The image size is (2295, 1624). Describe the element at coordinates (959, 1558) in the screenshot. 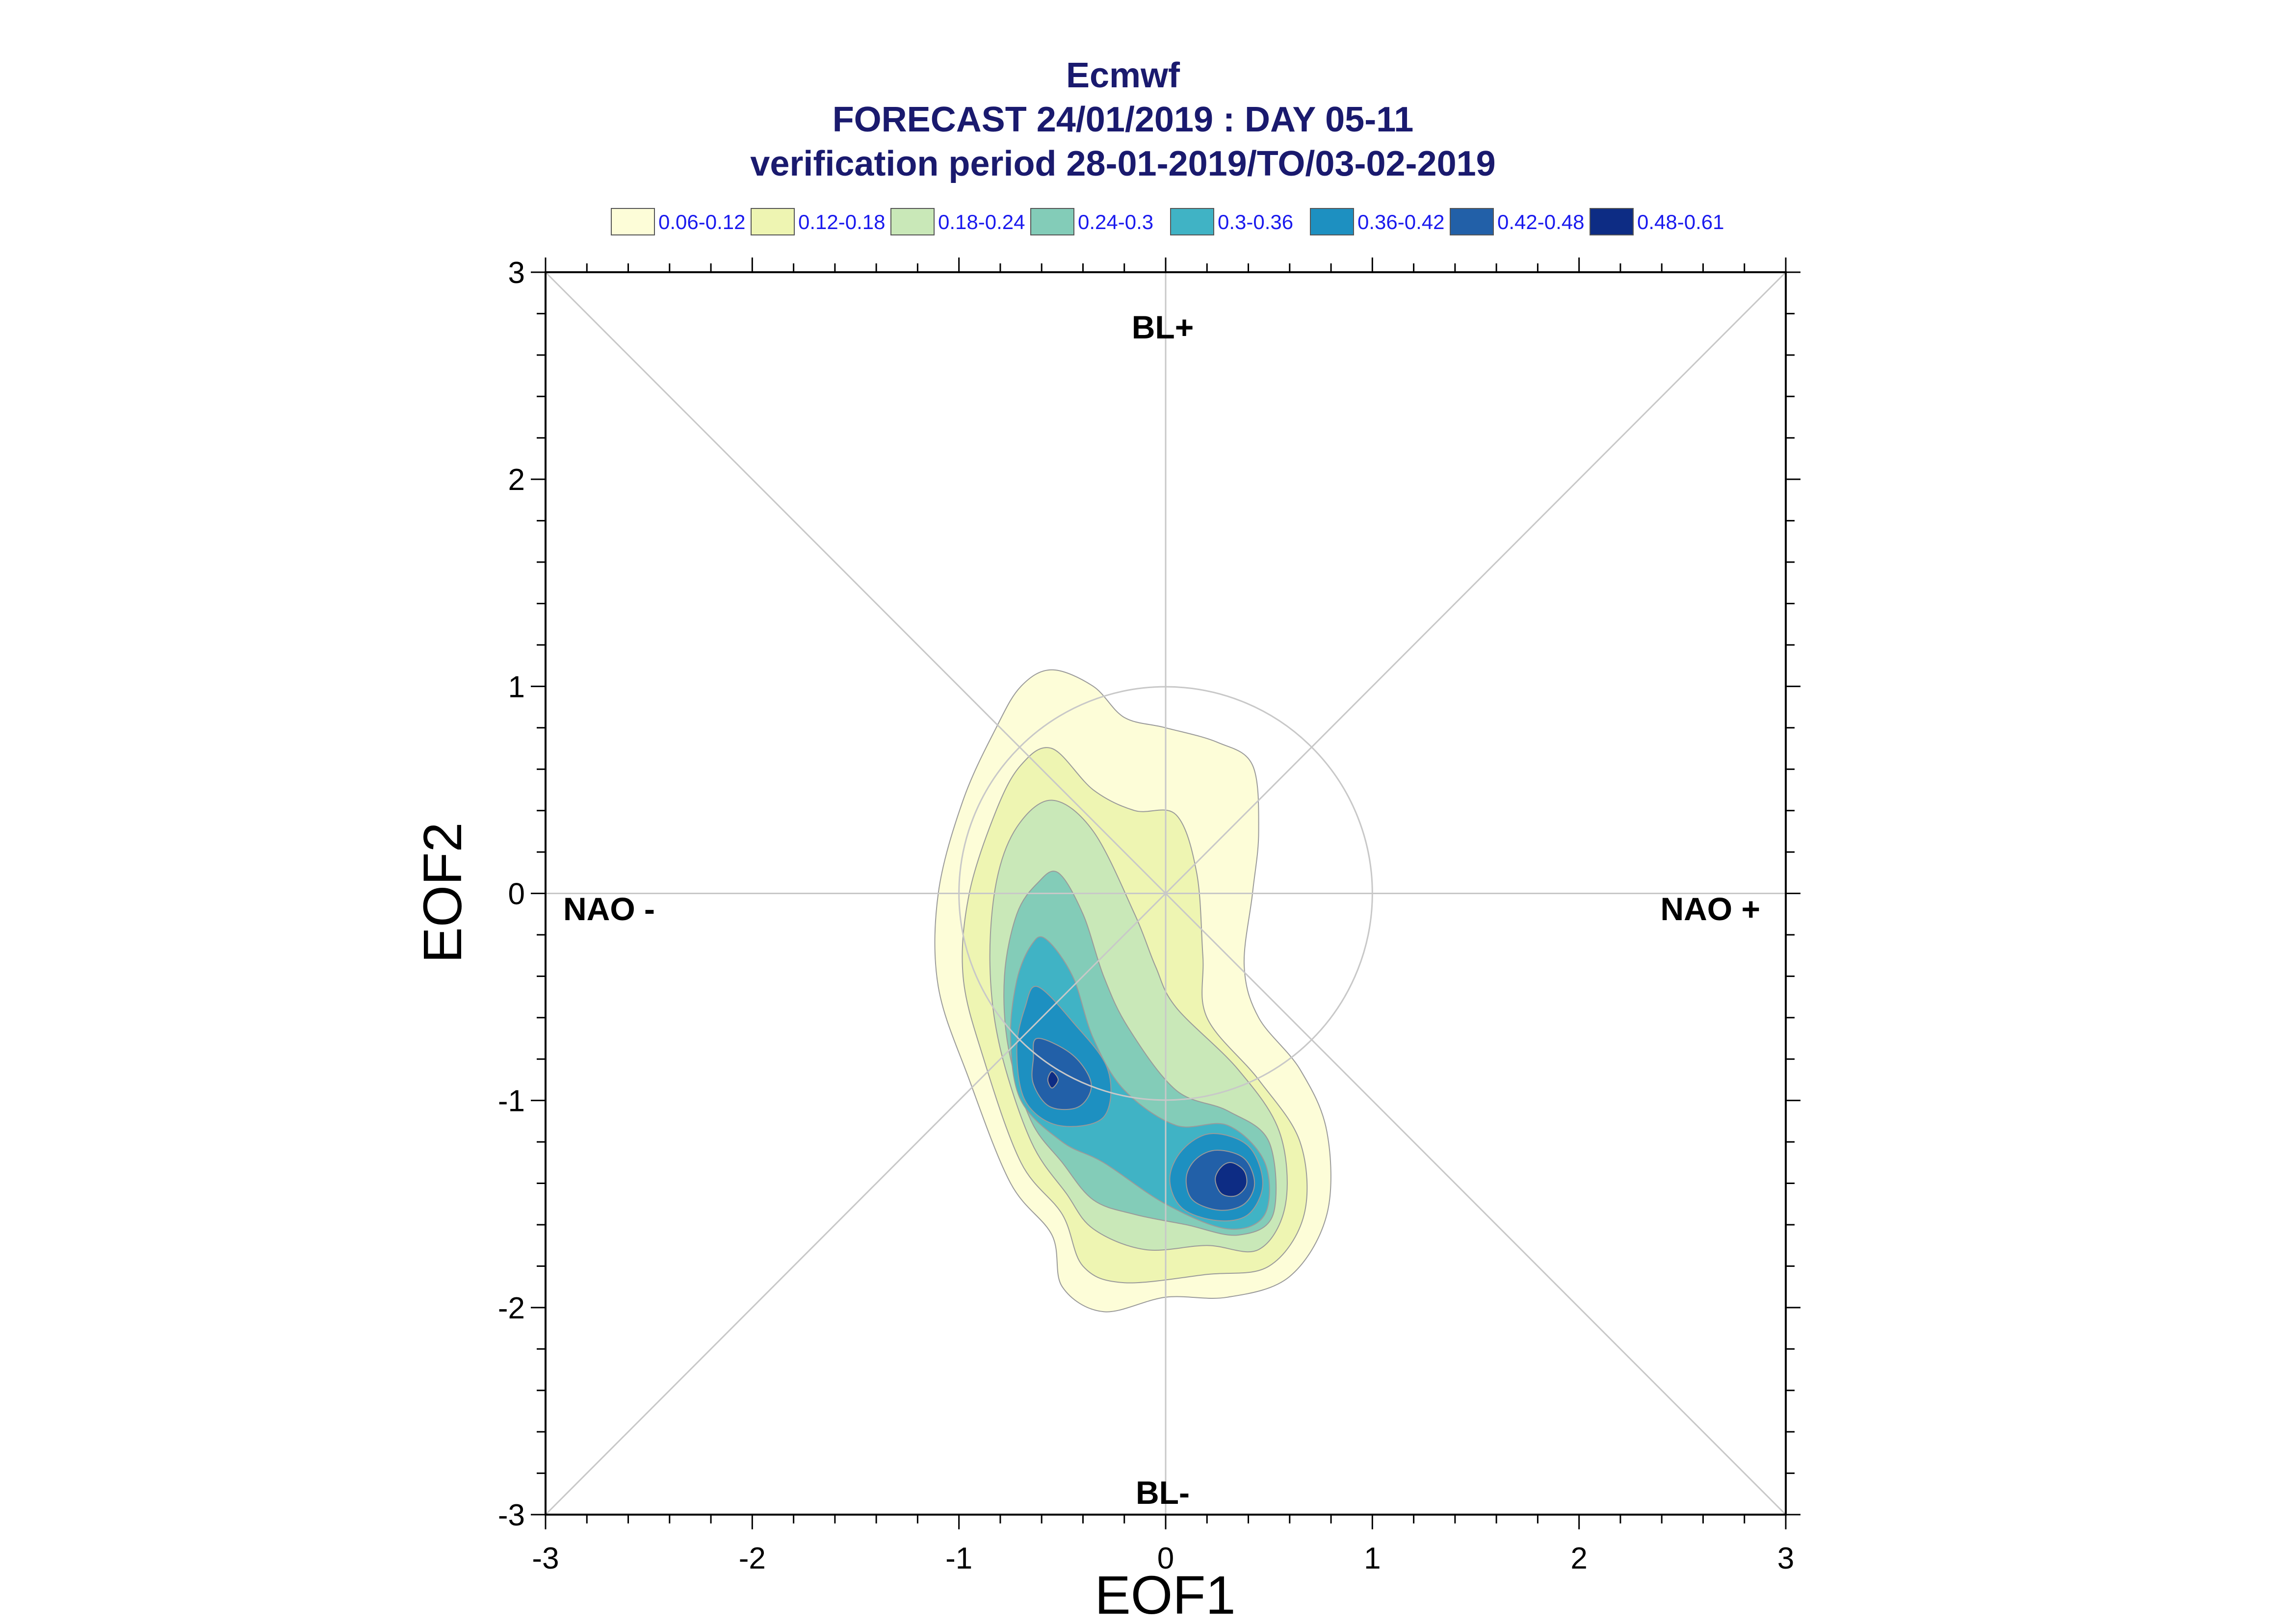

I see `x-tick-label: -1` at that location.